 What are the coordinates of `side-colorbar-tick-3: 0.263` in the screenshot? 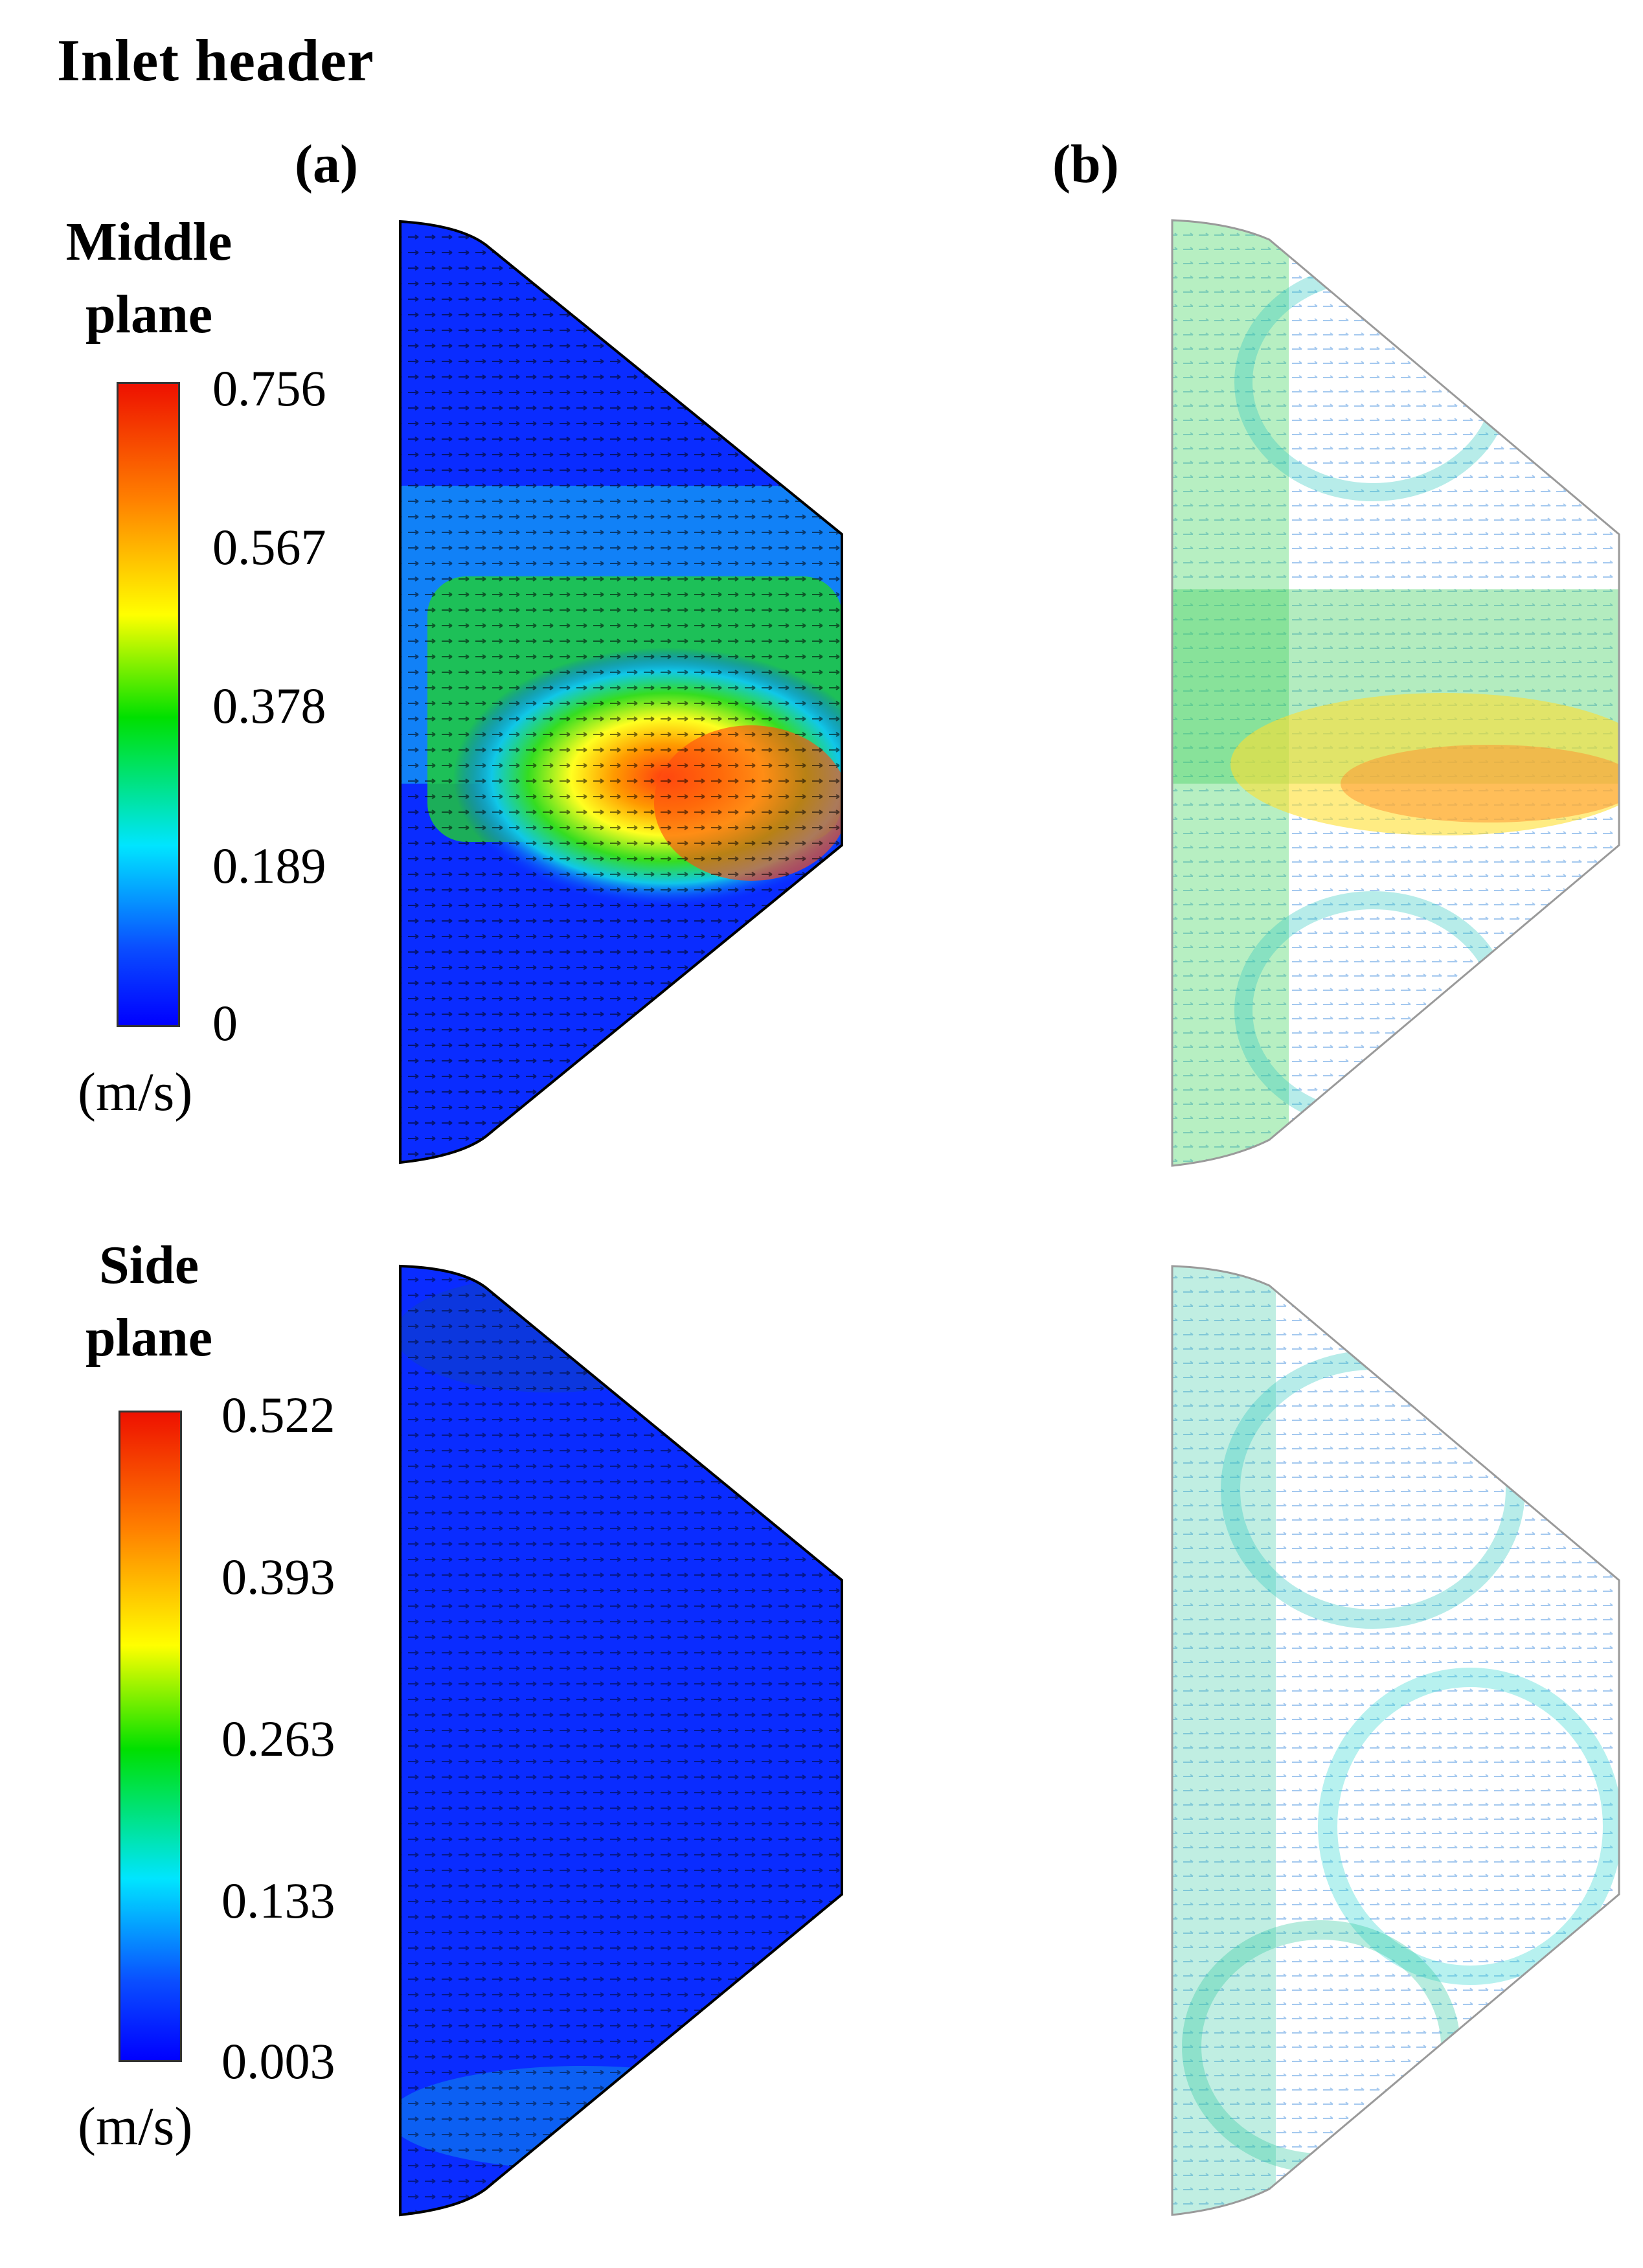 It's located at (278, 1738).